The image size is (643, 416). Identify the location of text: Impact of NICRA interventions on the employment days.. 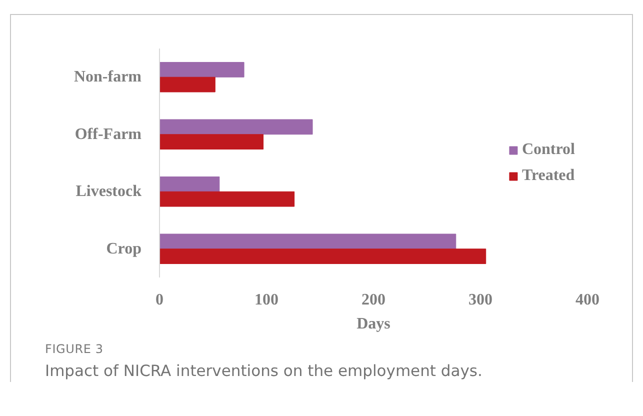
(263, 371).